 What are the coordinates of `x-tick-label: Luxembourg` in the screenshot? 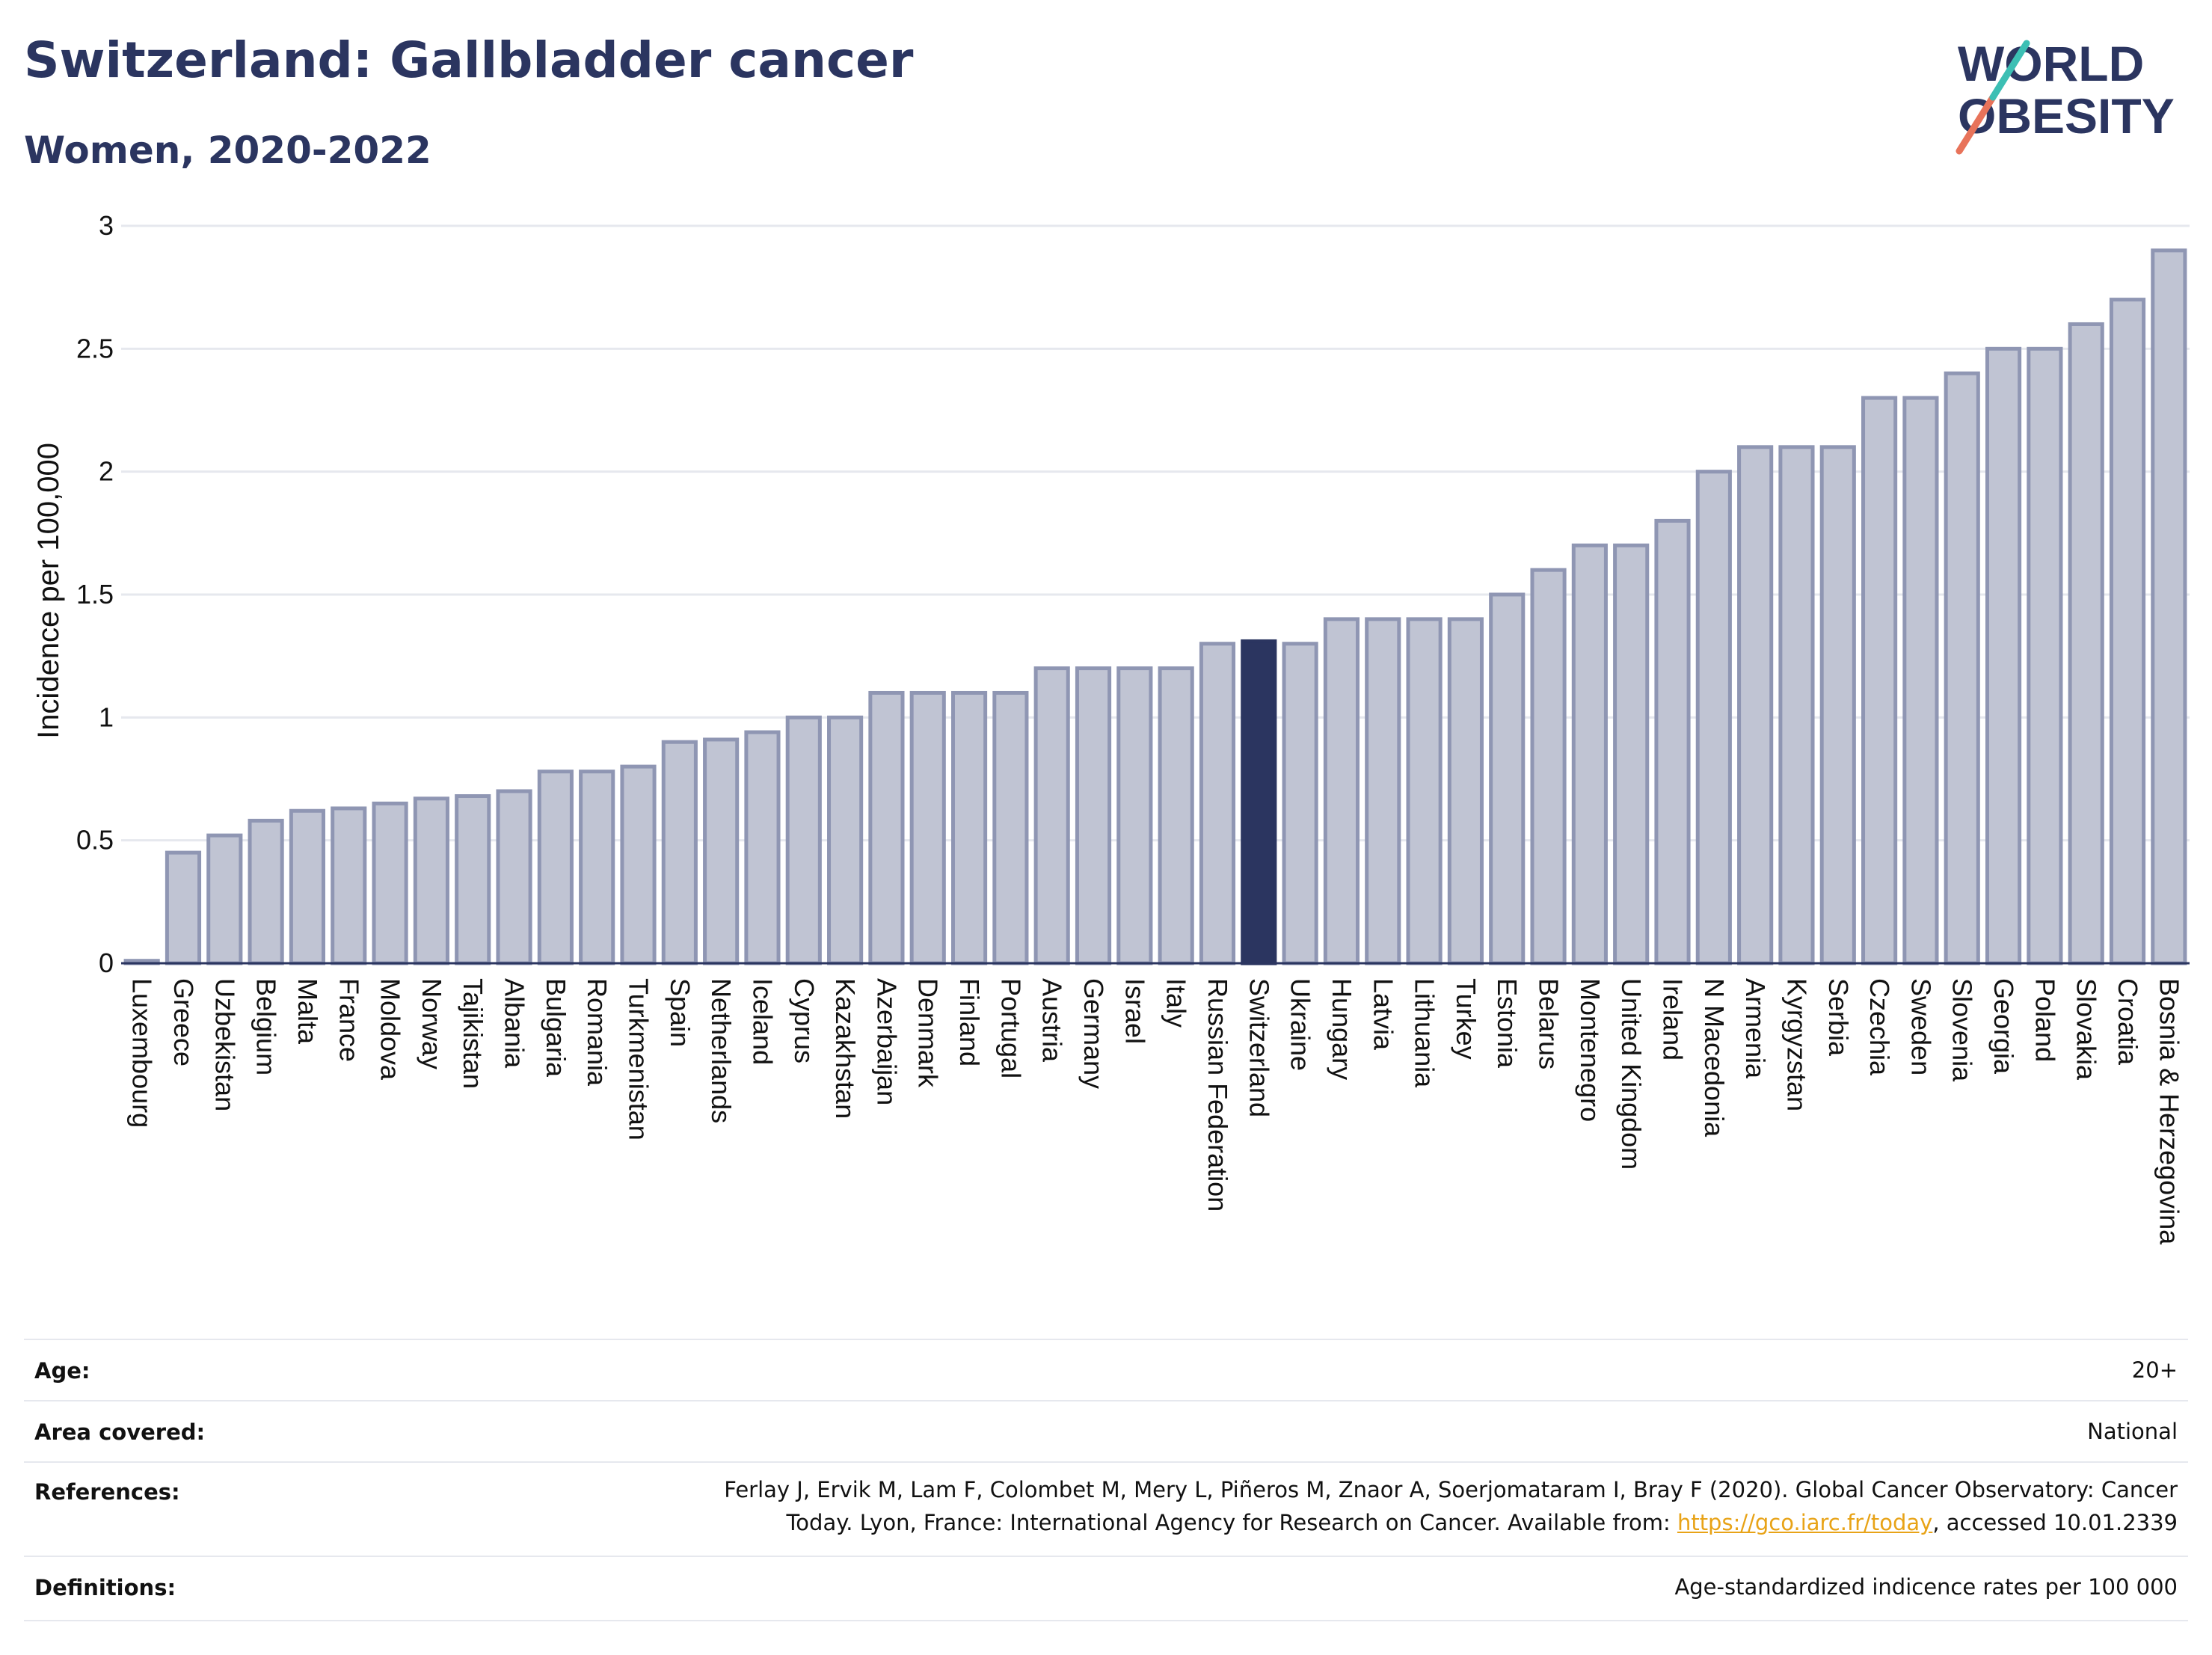 It's located at (142, 1053).